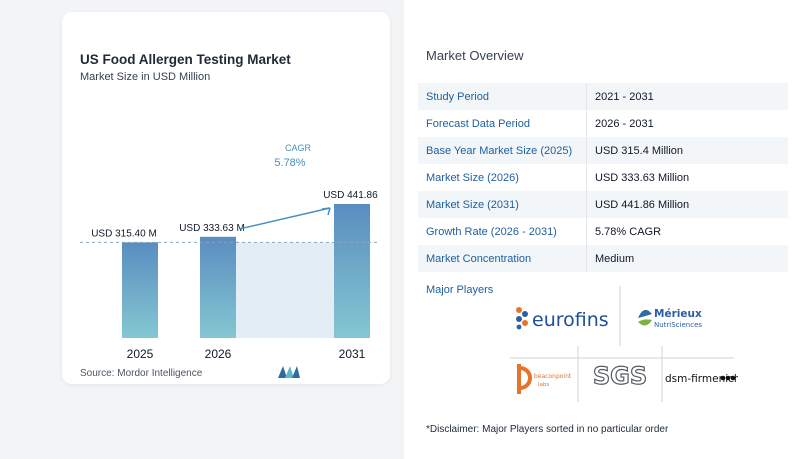 The image size is (800, 459). I want to click on table-row: Forecast Data Period 2026 - 2031, so click(603, 123).